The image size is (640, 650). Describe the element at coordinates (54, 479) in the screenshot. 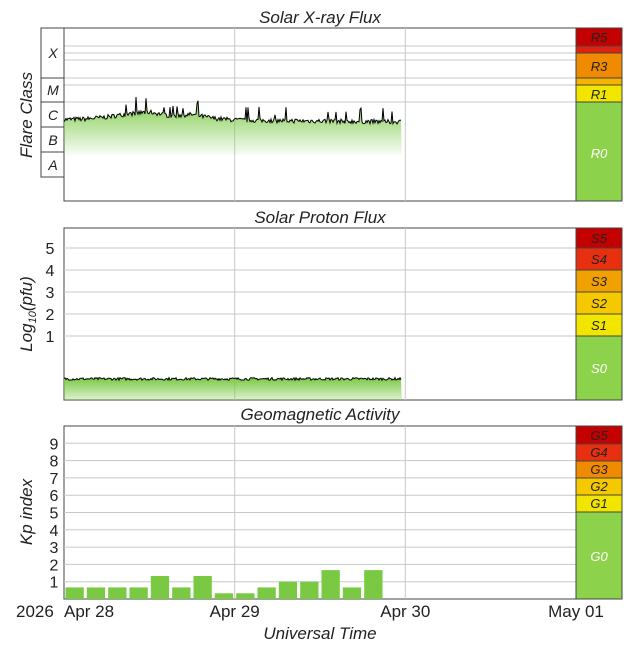

I see `kp-ytick: 7` at that location.